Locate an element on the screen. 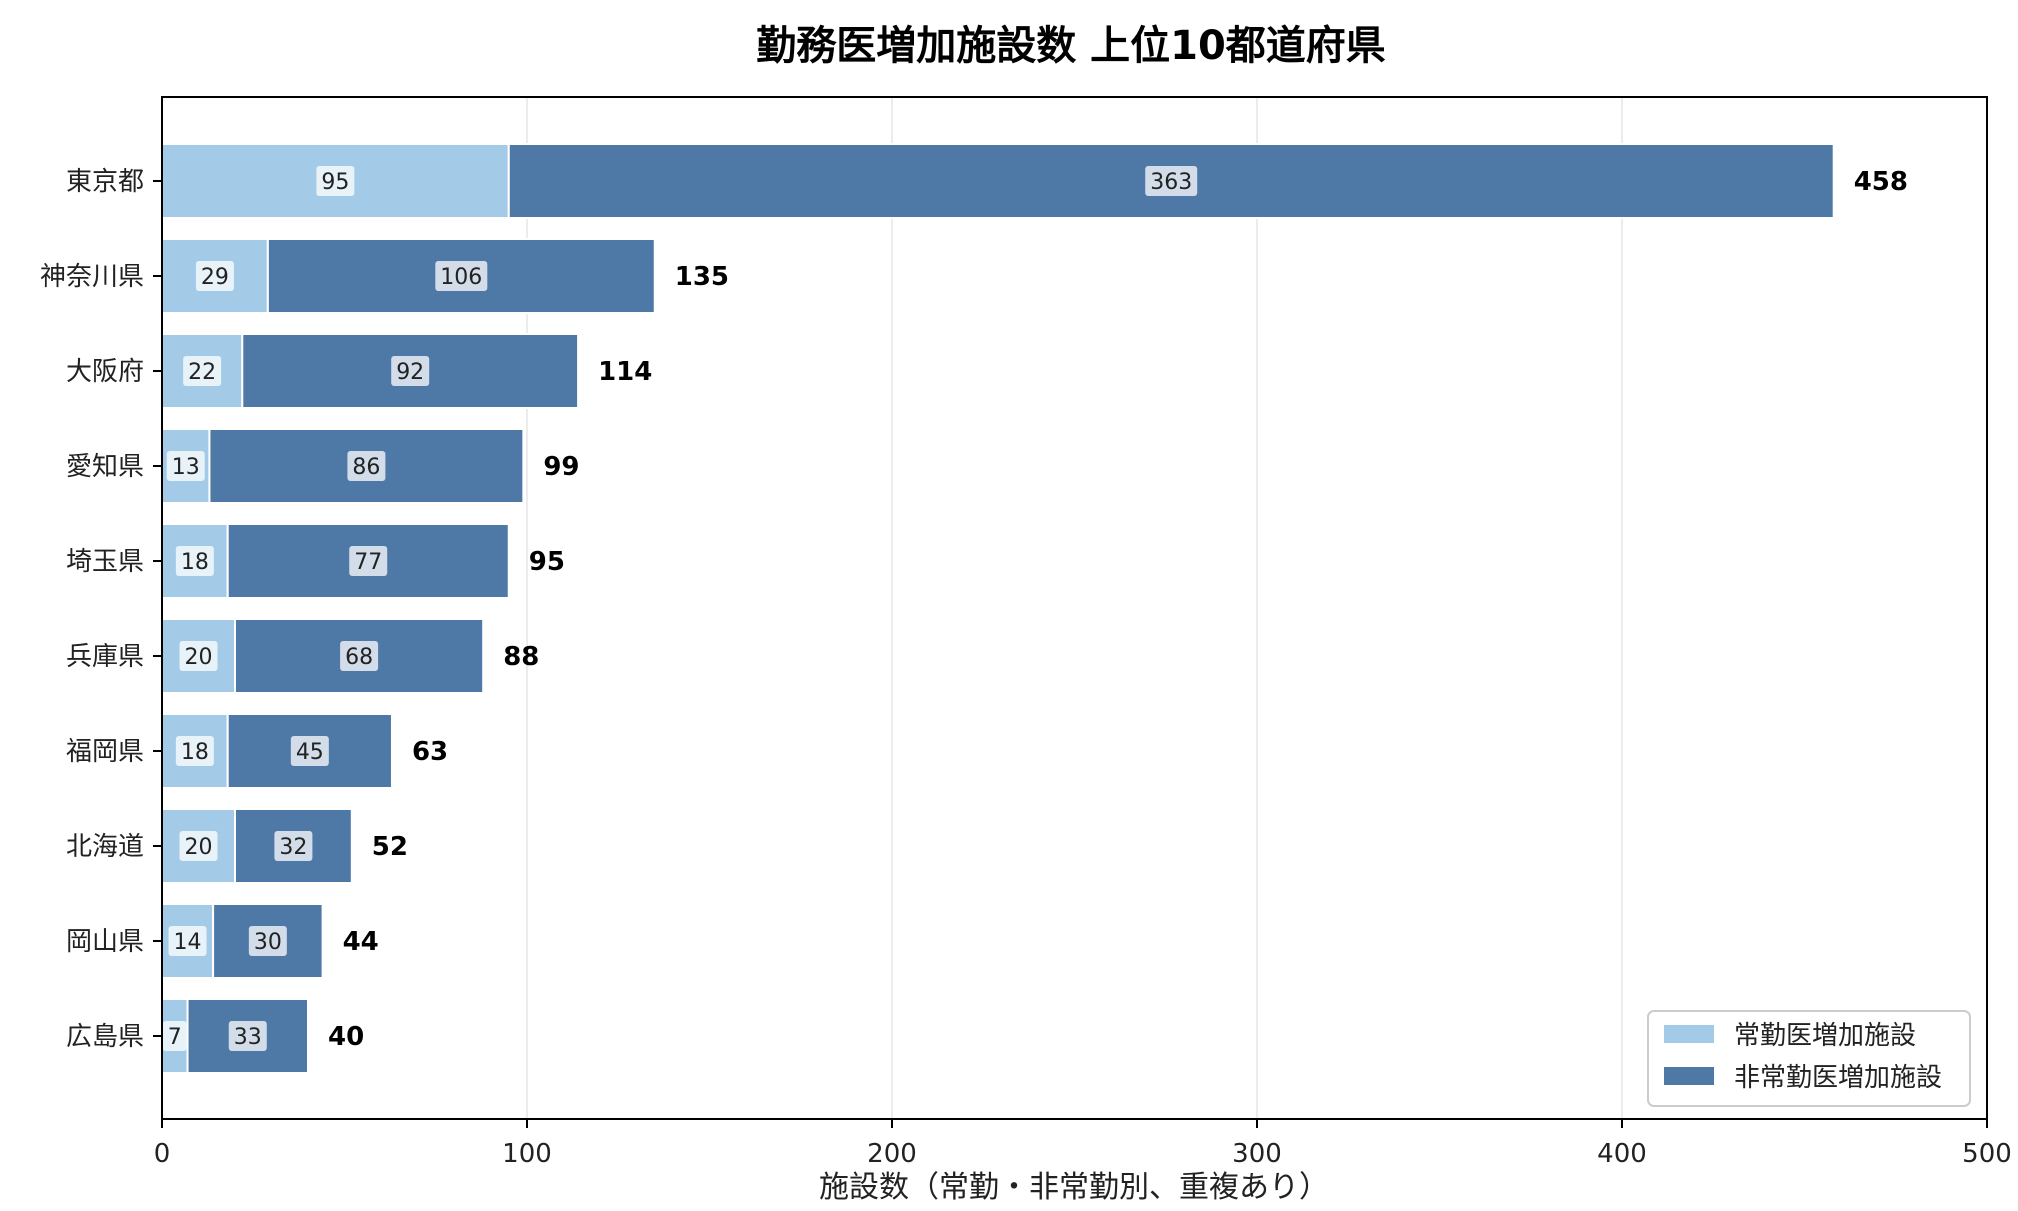 This screenshot has height=1211, width=2018. category-label: 愛知県 is located at coordinates (105, 467).